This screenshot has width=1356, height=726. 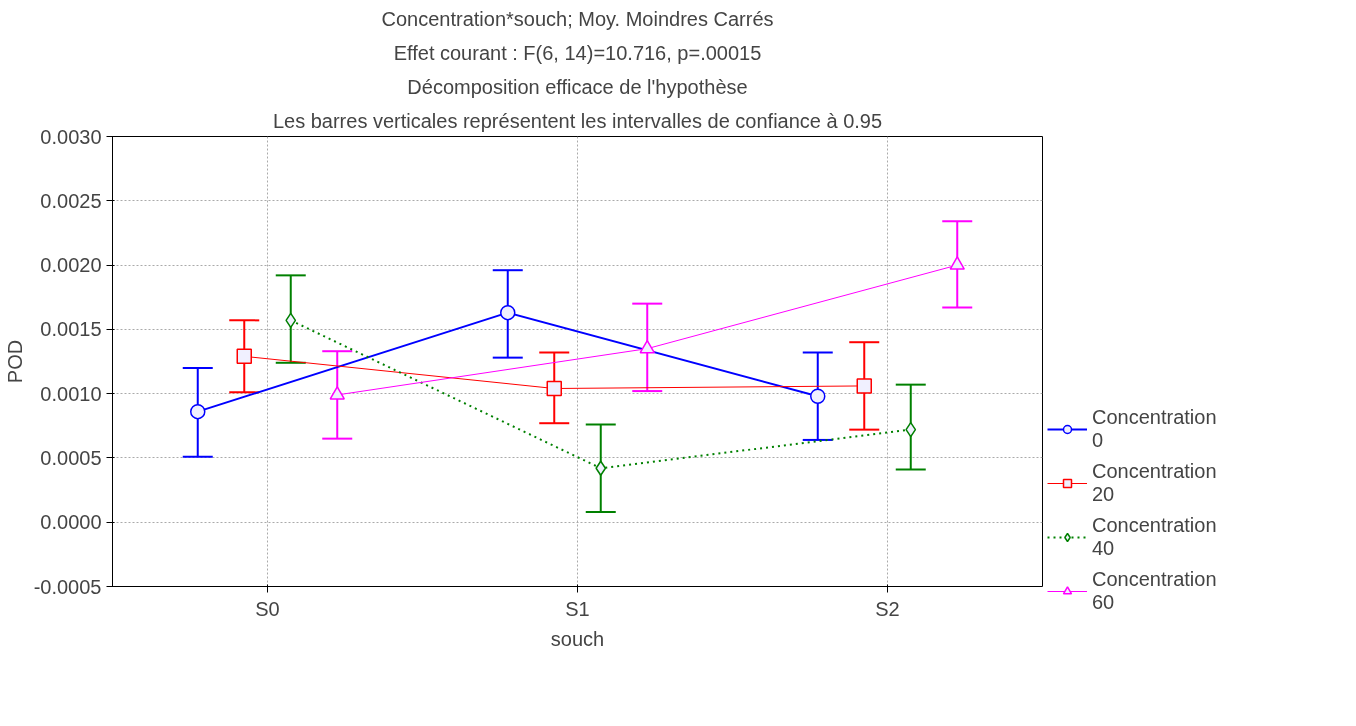 What do you see at coordinates (14, 361) in the screenshot?
I see `y-axis-title: POD` at bounding box center [14, 361].